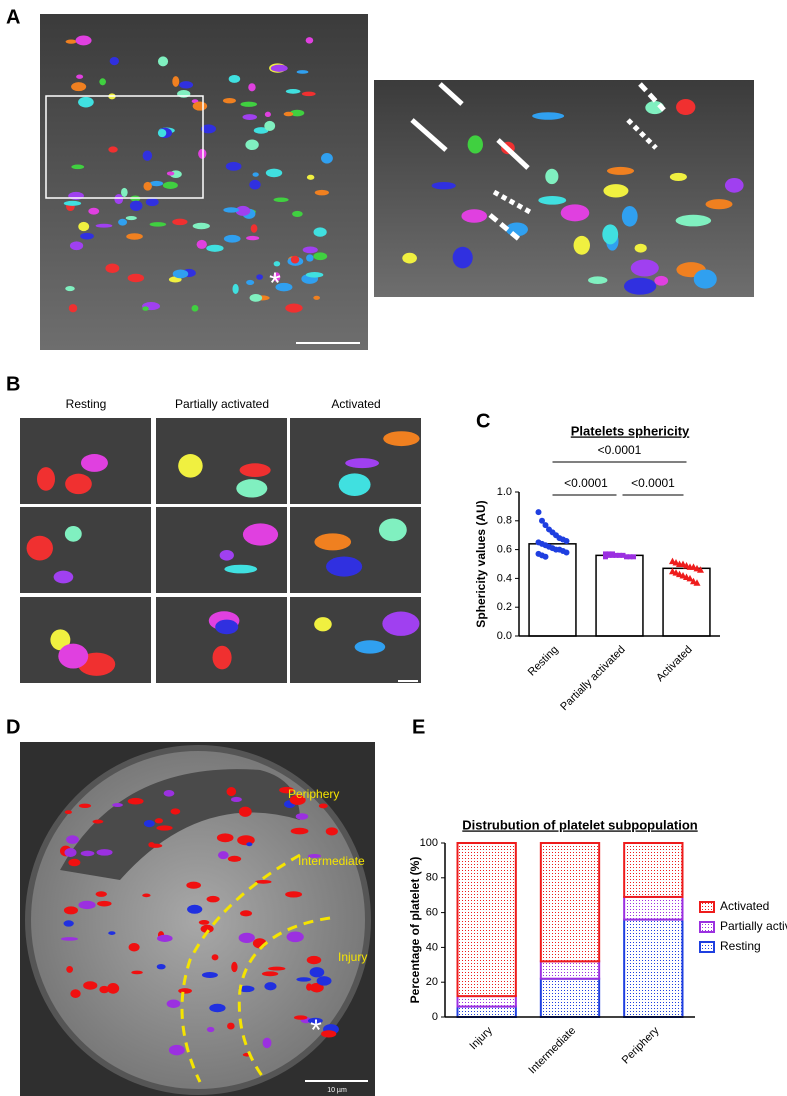  I want to click on y-tick-label: 20, so click(432, 982).